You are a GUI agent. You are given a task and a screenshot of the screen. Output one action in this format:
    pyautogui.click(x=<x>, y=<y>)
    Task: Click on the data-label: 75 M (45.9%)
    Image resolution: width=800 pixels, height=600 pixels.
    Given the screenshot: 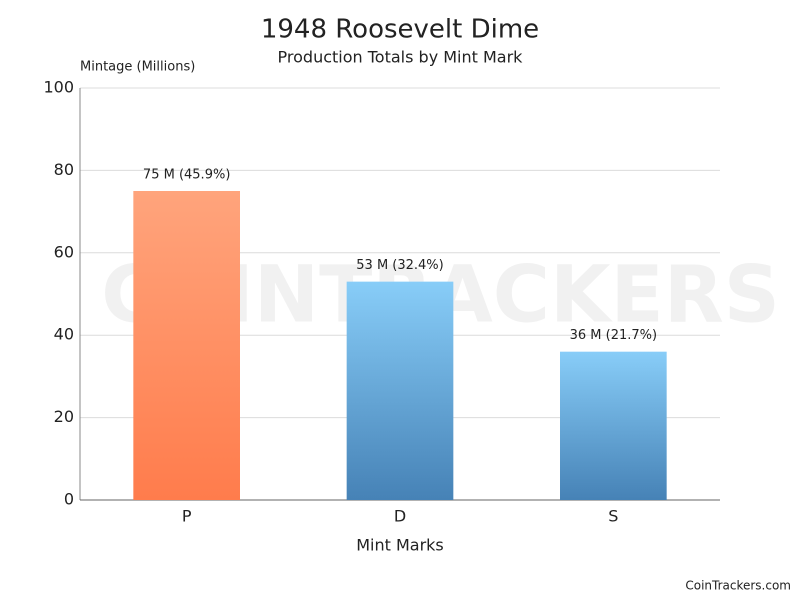 What is the action you would take?
    pyautogui.click(x=186, y=175)
    